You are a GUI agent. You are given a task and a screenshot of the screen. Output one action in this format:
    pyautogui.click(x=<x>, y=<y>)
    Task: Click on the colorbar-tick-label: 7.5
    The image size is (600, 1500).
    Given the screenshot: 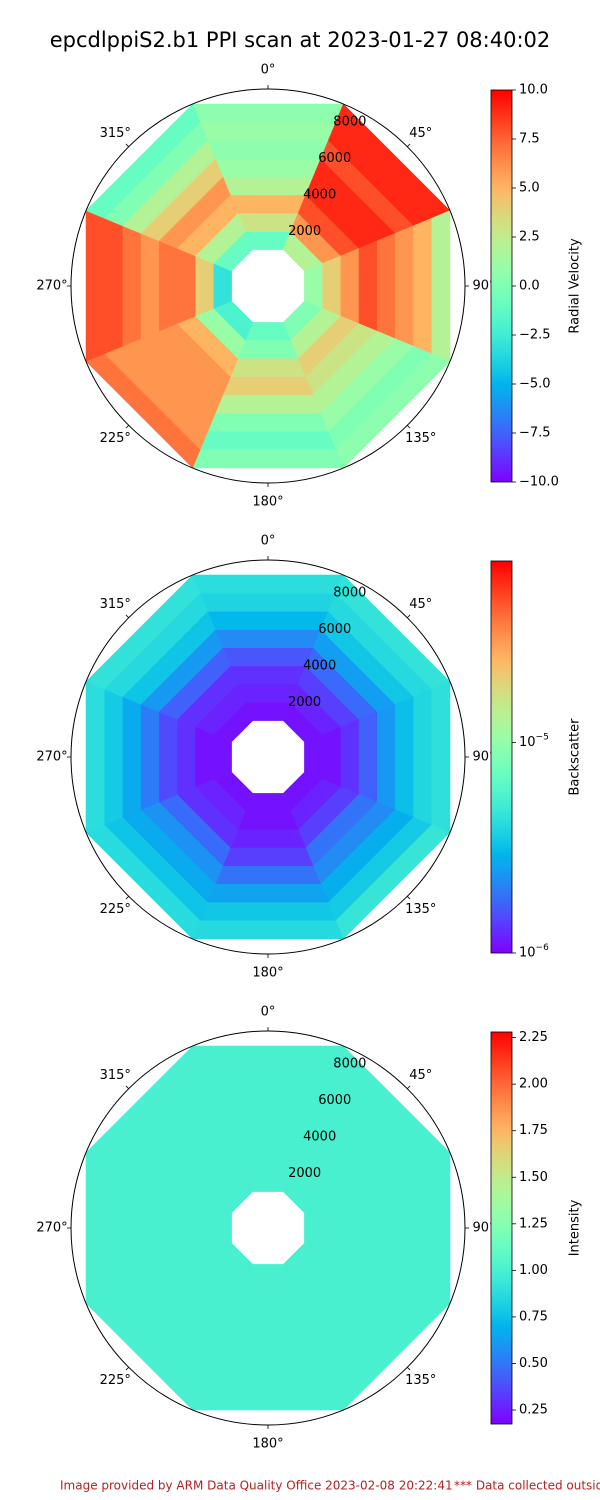 What is the action you would take?
    pyautogui.click(x=529, y=139)
    